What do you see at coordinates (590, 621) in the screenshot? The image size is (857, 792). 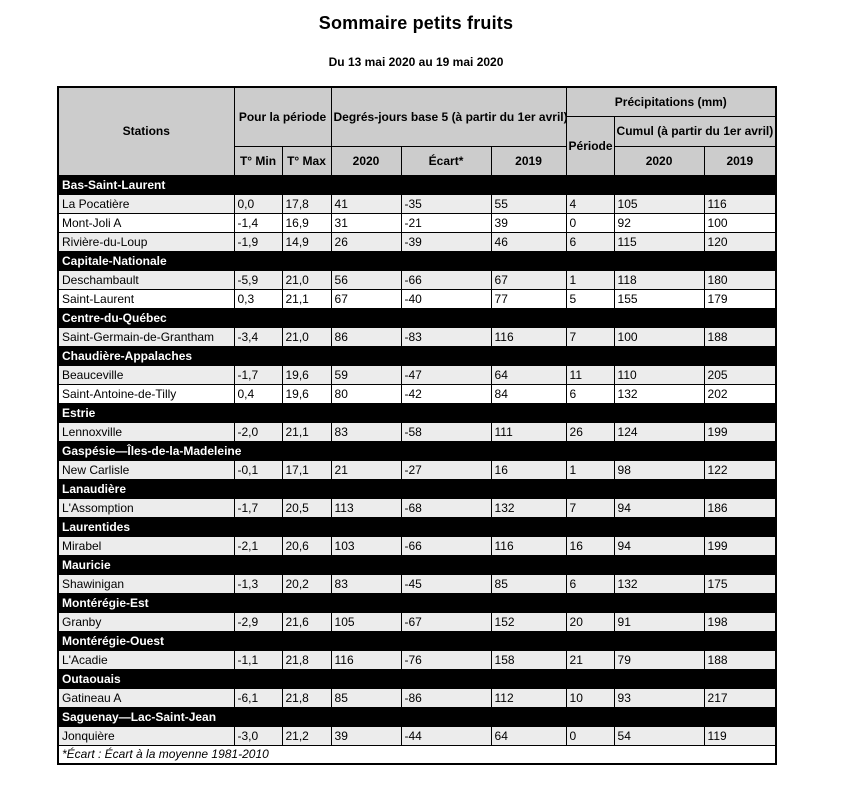 I see `value-cell: 20` at bounding box center [590, 621].